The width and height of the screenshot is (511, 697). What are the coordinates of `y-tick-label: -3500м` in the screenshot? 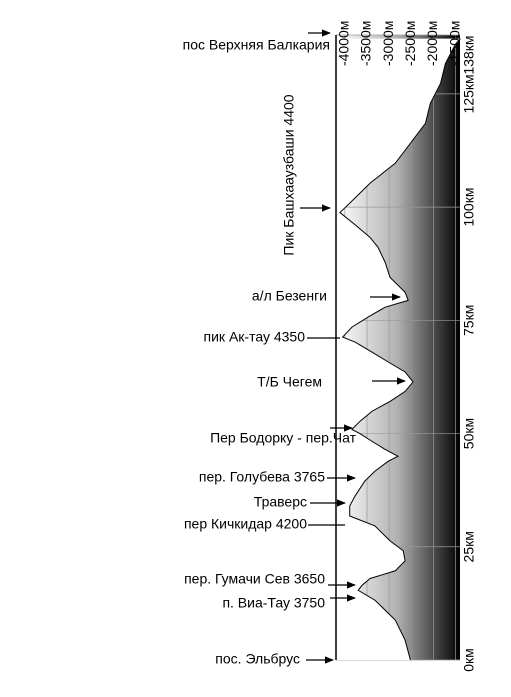 It's located at (366, 43).